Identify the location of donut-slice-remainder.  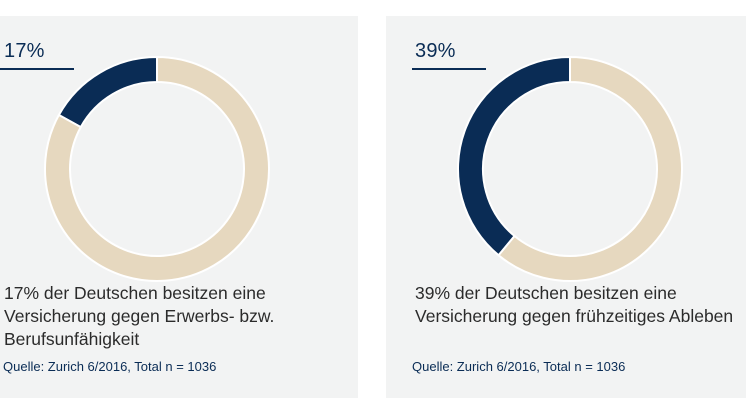
(590, 168).